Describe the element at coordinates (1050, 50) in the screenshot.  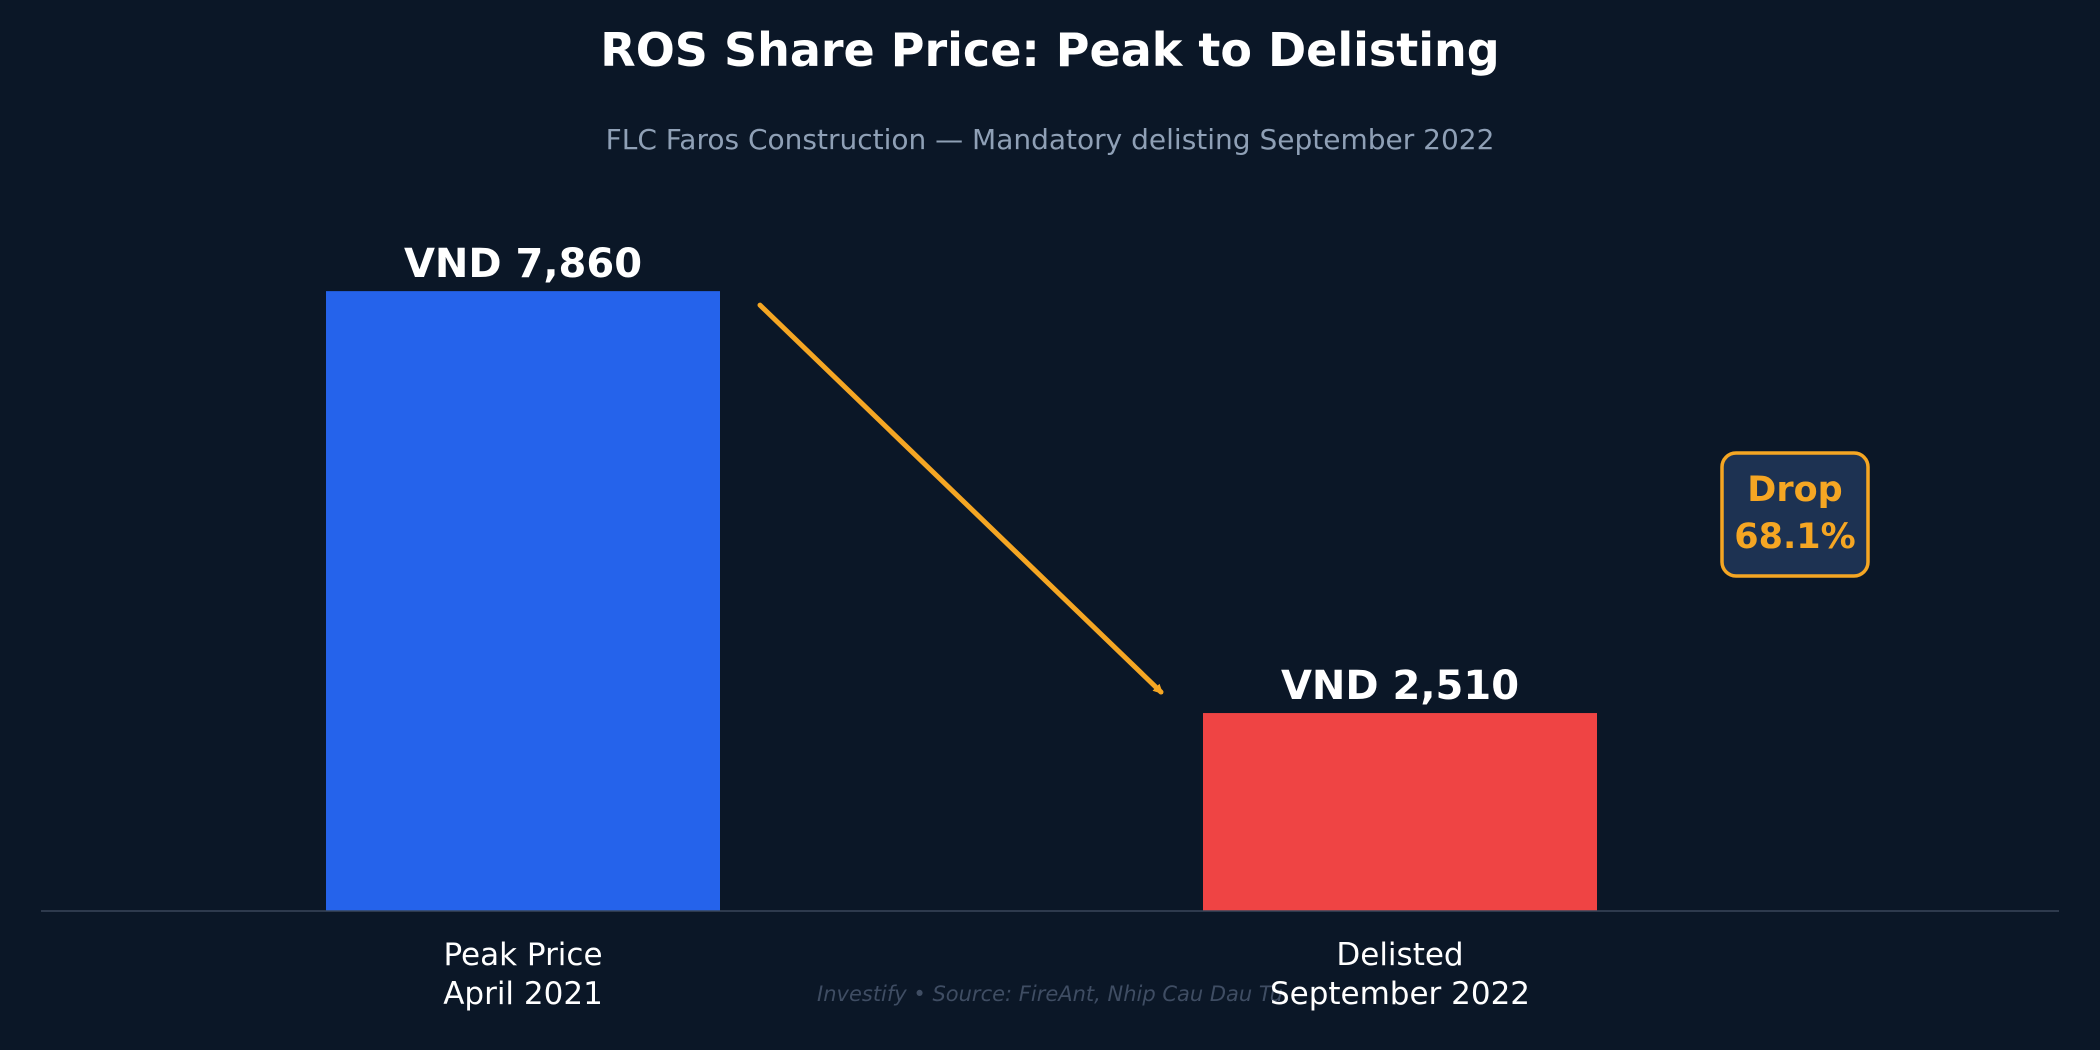
I see `chart-title: ROS Share Price: Peak to Delisting` at that location.